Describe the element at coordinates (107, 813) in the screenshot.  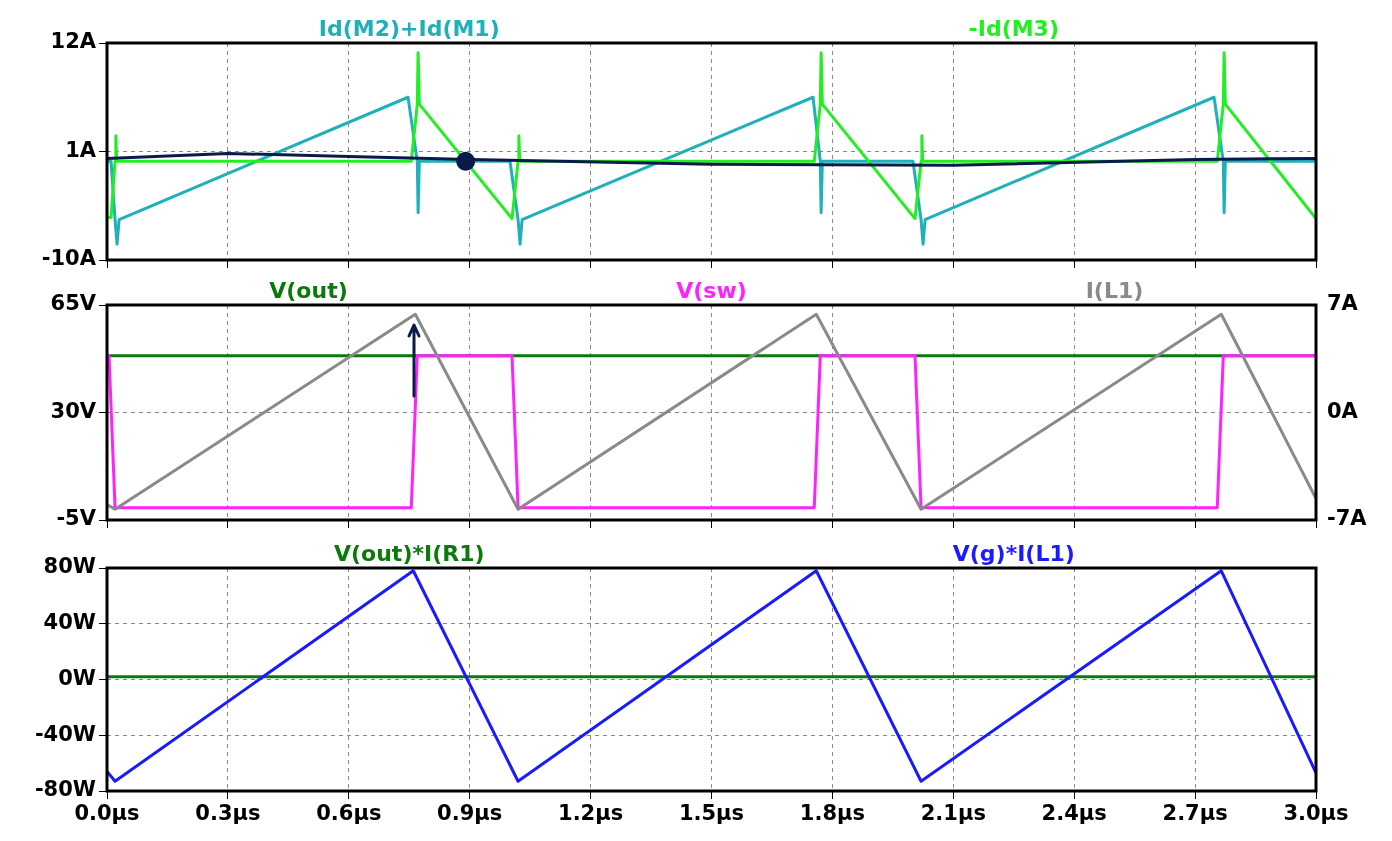
I see `x-tick-label: 0.0µs` at that location.